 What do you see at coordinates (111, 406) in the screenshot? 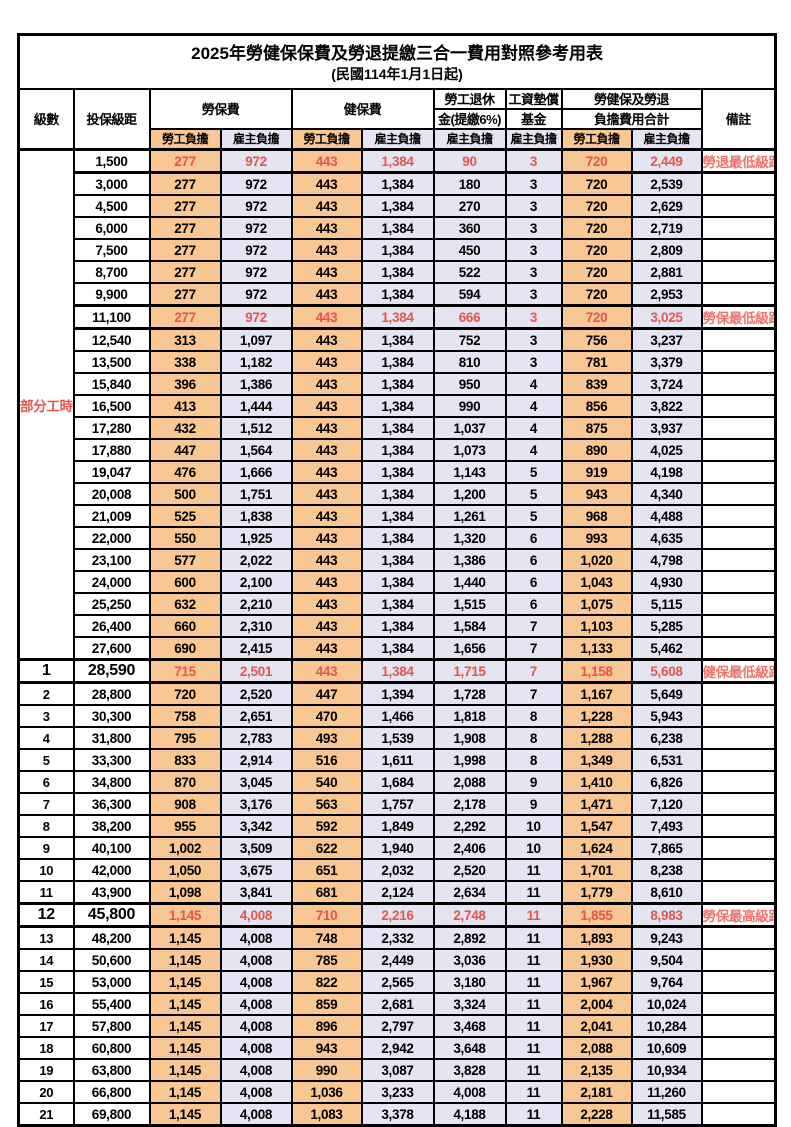
I see `cell-bracket: 16,500` at bounding box center [111, 406].